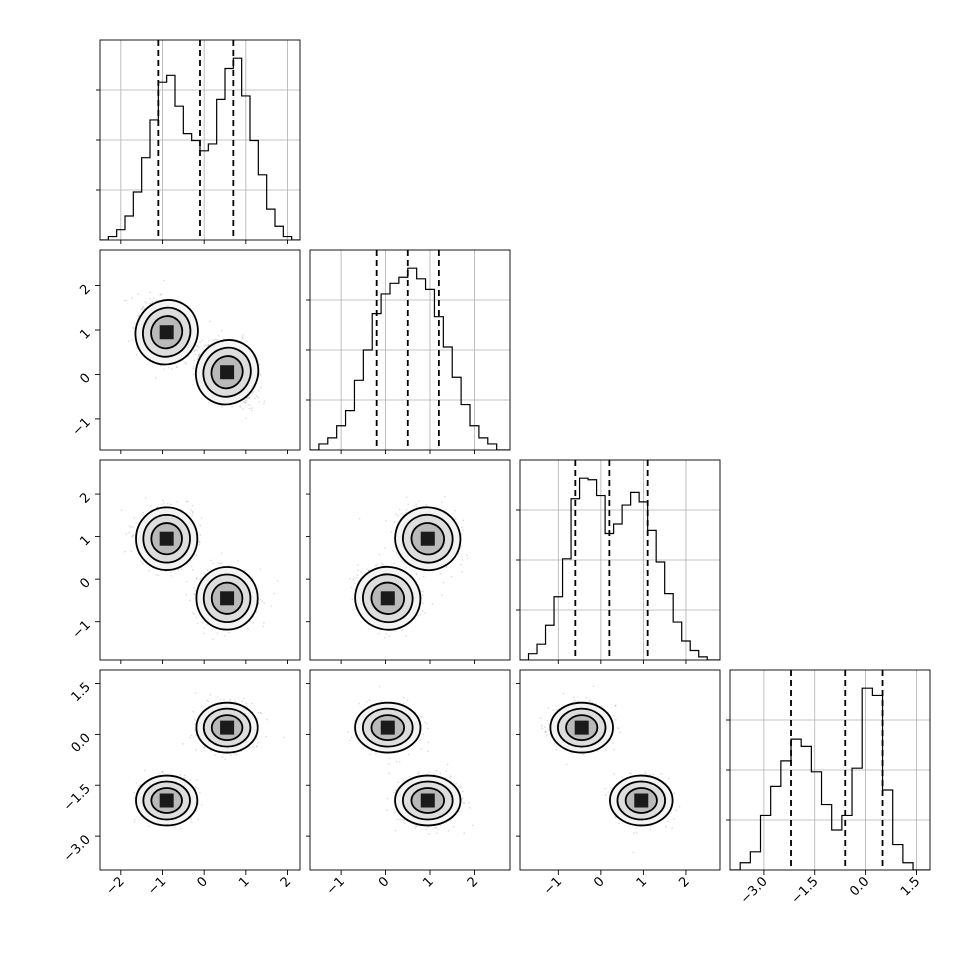 The image size is (970, 970). What do you see at coordinates (227, 598) in the screenshot?
I see `density-peak` at bounding box center [227, 598].